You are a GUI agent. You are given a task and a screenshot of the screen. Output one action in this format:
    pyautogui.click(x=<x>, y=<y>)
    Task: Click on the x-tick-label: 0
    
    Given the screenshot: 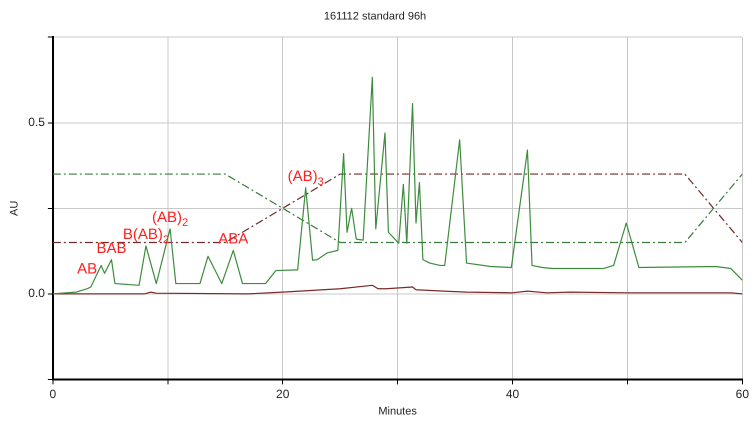 What is the action you would take?
    pyautogui.click(x=53, y=393)
    